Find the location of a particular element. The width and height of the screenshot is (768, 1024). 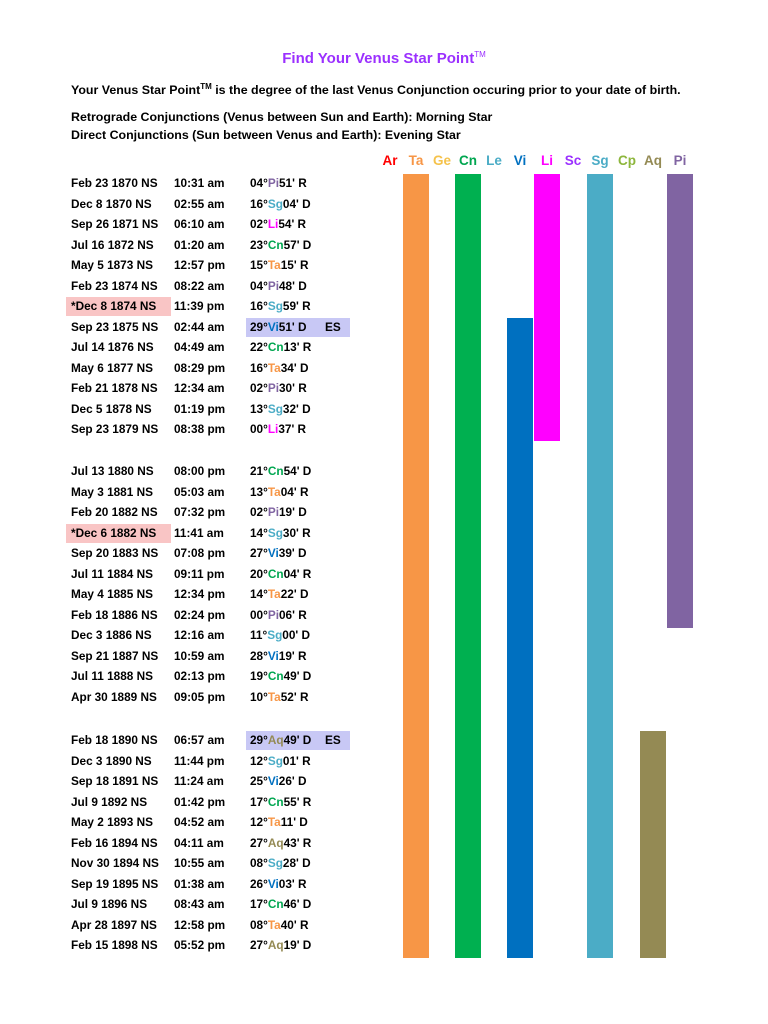

sign-header-ta: Ta is located at coordinates (416, 160).